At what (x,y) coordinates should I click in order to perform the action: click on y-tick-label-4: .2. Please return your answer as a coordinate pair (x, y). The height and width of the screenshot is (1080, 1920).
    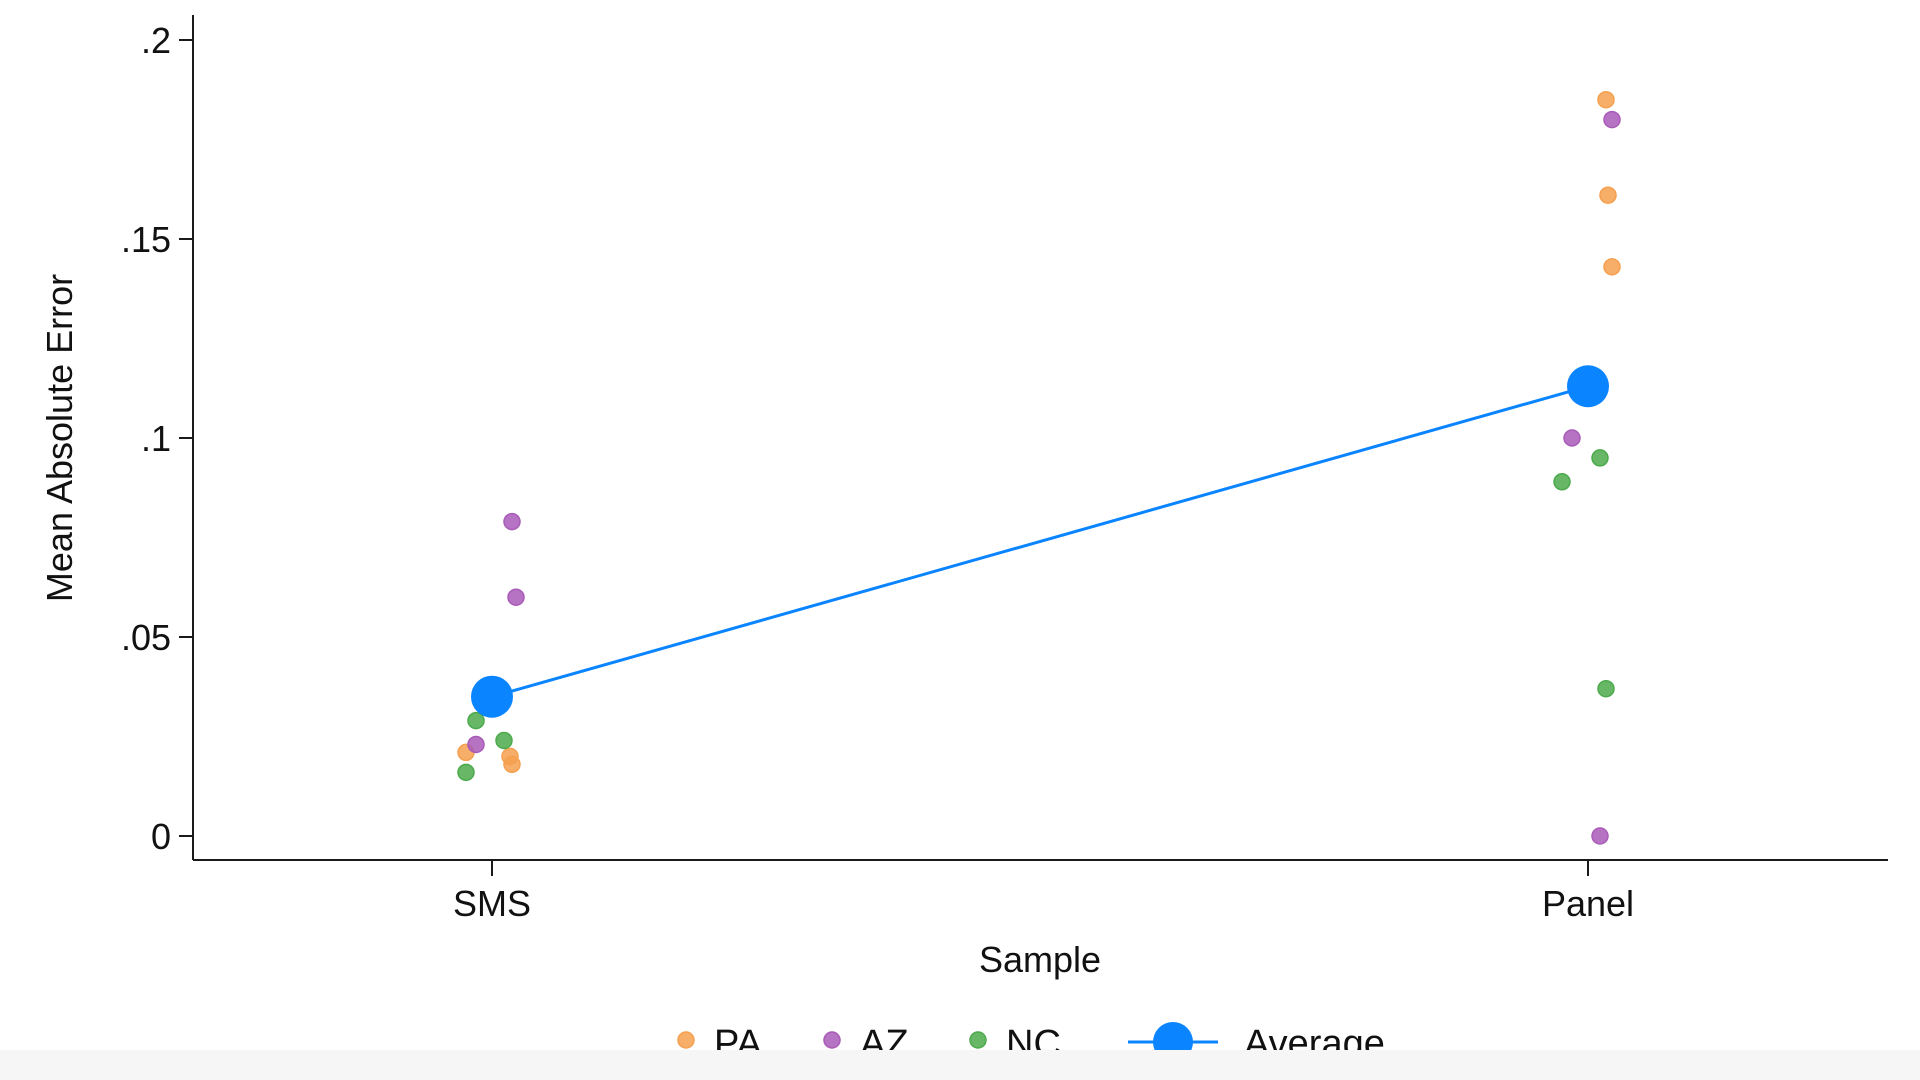
    Looking at the image, I should click on (156, 40).